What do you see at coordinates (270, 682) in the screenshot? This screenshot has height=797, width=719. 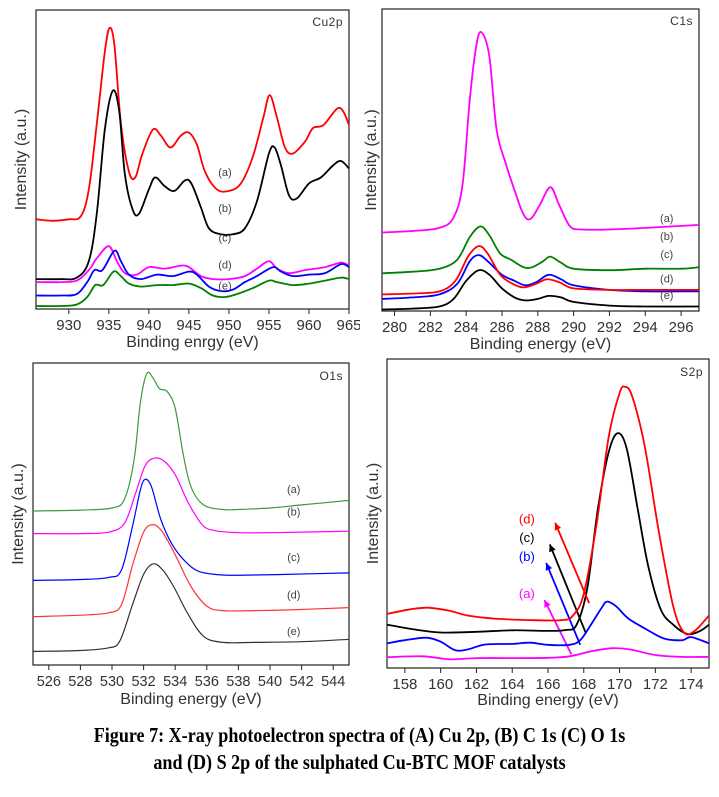 I see `x-tick-label: 540` at bounding box center [270, 682].